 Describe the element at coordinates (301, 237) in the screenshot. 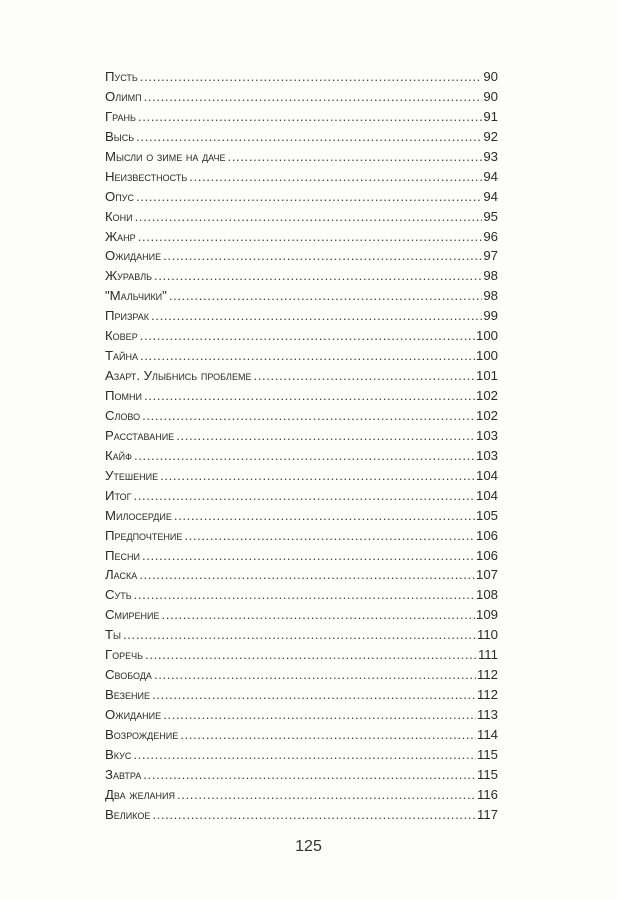

I see `toc-entry: Жанр 96` at that location.